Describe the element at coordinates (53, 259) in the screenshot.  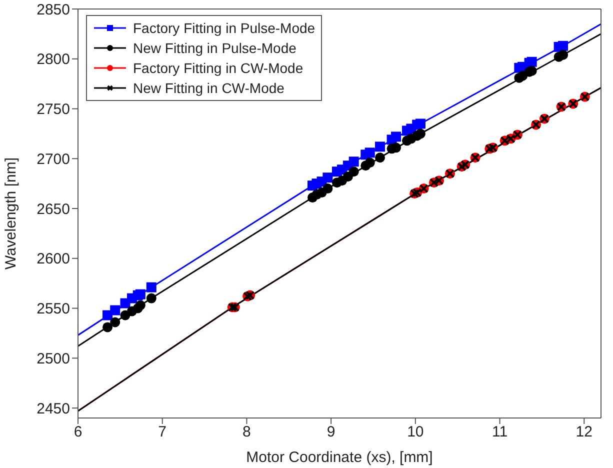
I see `y-tick-label: 2600` at that location.